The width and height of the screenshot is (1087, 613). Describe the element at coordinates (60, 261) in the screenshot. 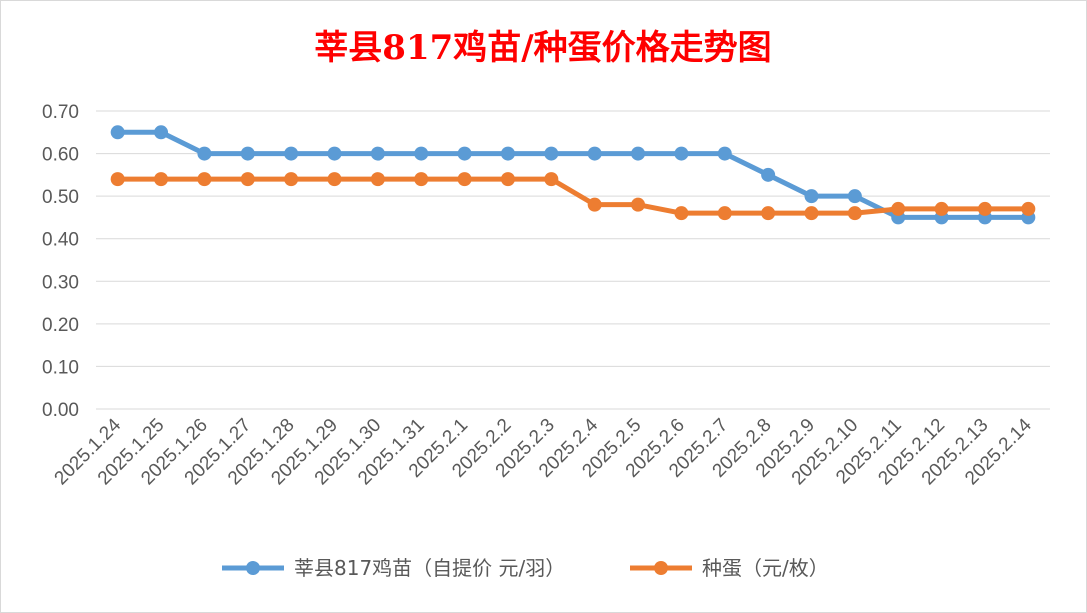

I see `y-axis: 0.00 0.10 0.20 0.30 0.40 0.50 0.60 0.70` at that location.